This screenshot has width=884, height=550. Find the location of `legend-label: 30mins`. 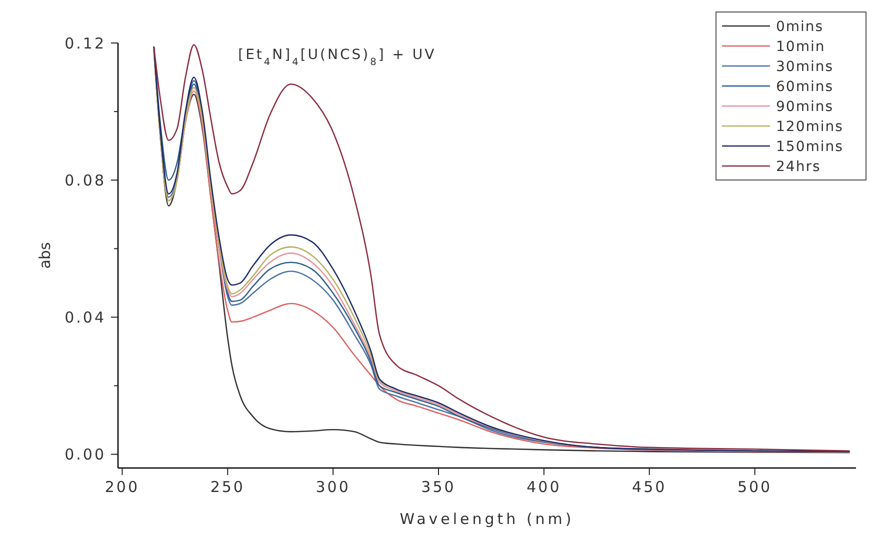

legend-label: 30mins is located at coordinates (805, 66).